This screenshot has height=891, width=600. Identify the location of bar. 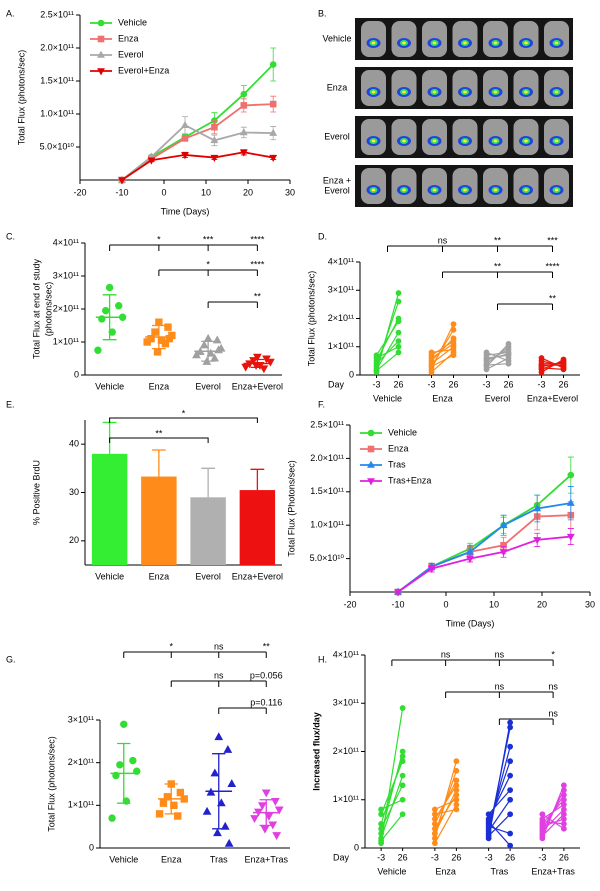
(208, 531).